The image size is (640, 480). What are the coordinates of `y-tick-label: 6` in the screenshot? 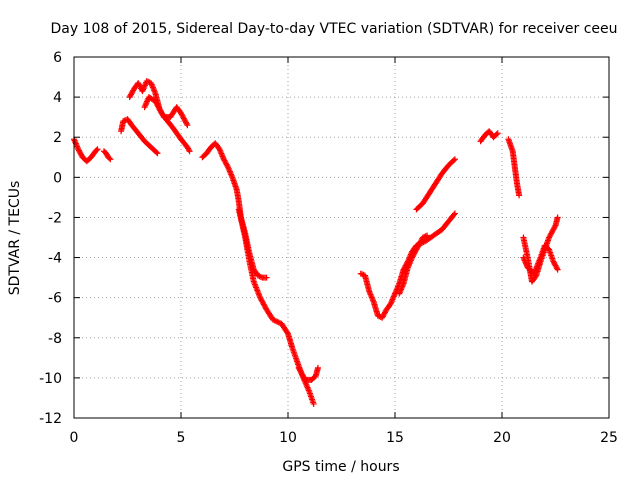 It's located at (57, 58).